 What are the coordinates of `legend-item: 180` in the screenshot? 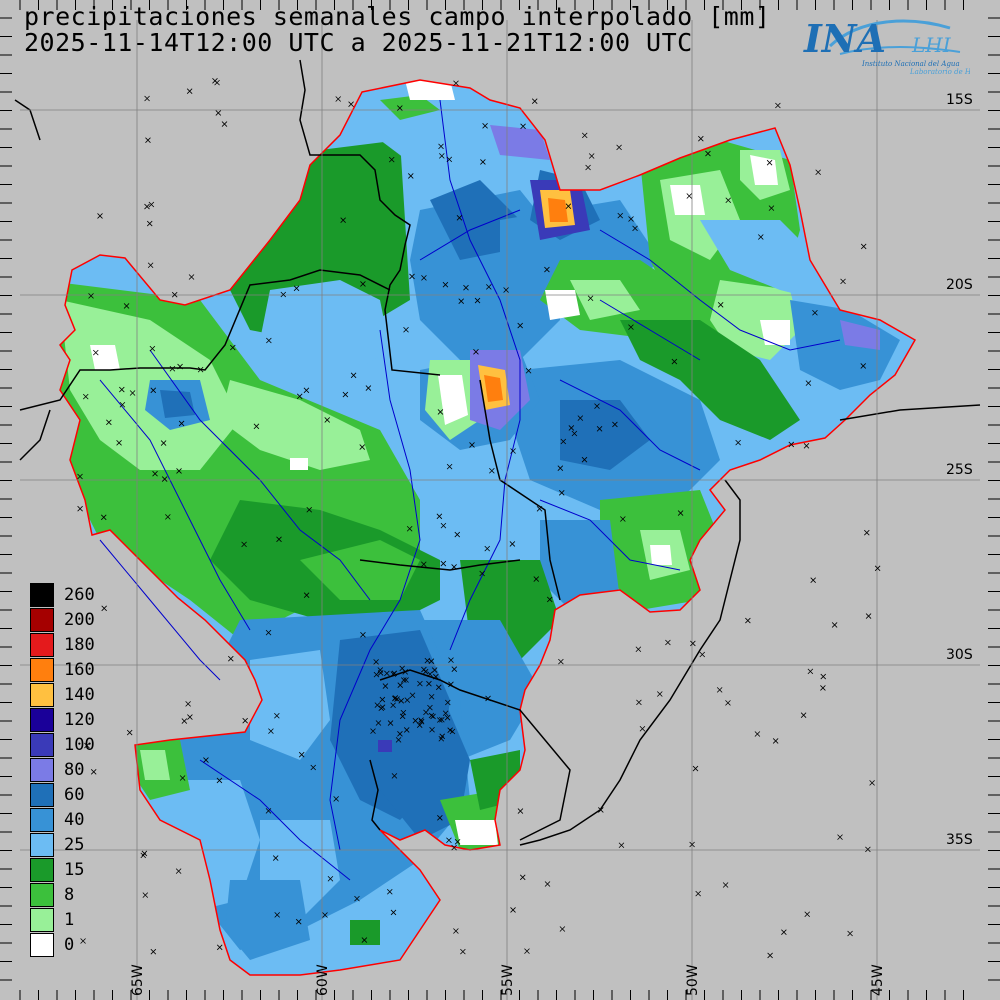 It's located at (70, 645).